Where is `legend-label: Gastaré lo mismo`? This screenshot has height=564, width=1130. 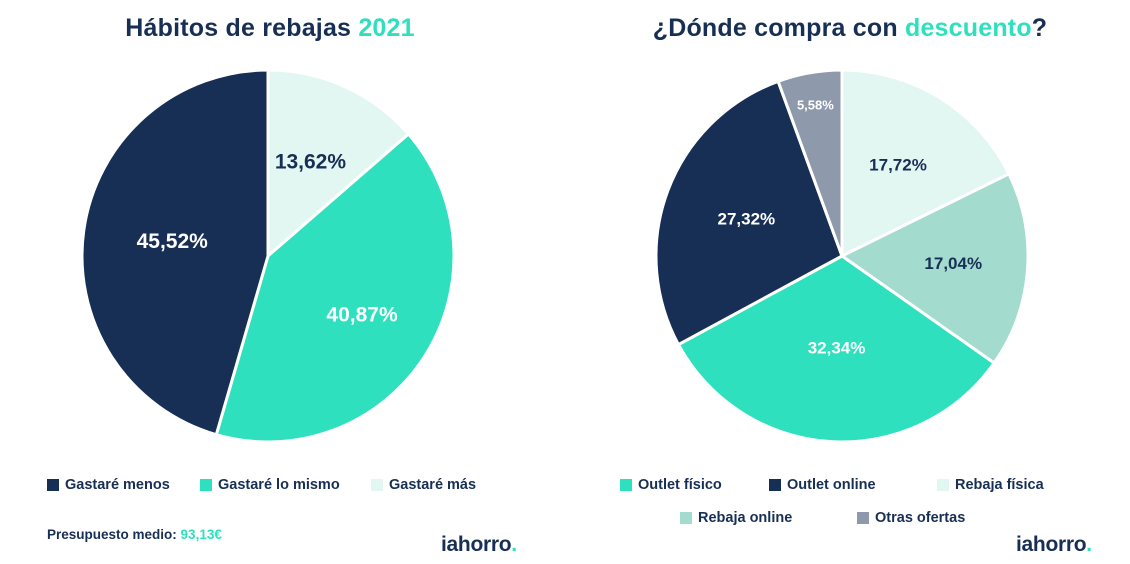
legend-label: Gastaré lo mismo is located at coordinates (279, 485).